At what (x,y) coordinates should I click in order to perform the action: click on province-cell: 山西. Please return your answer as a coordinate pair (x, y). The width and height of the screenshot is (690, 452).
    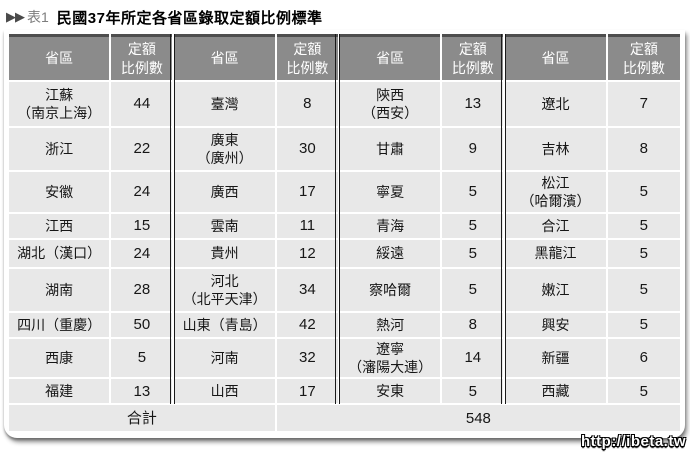
    Looking at the image, I should click on (224, 391).